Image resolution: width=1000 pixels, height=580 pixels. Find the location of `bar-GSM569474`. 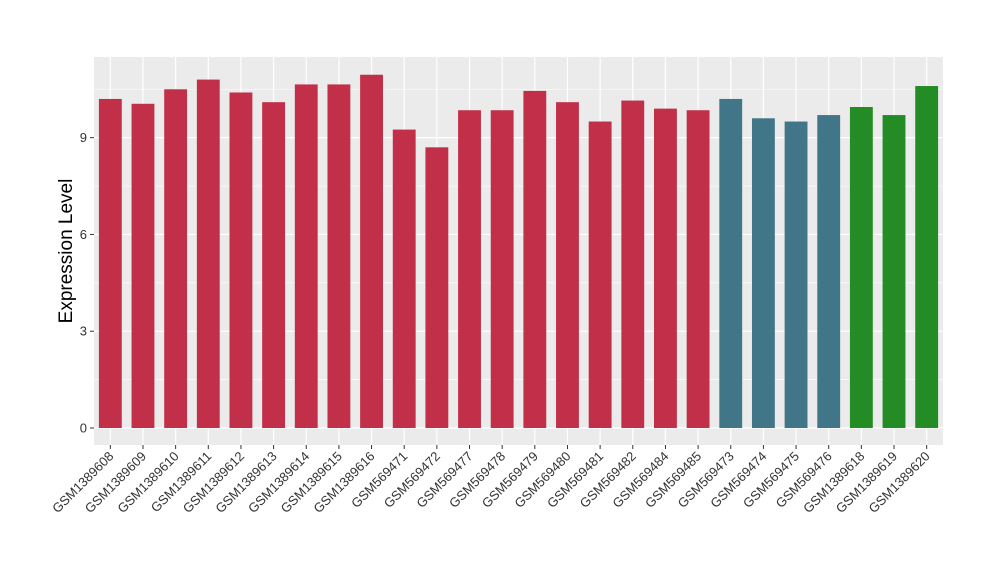

bar-GSM569474 is located at coordinates (763, 273).